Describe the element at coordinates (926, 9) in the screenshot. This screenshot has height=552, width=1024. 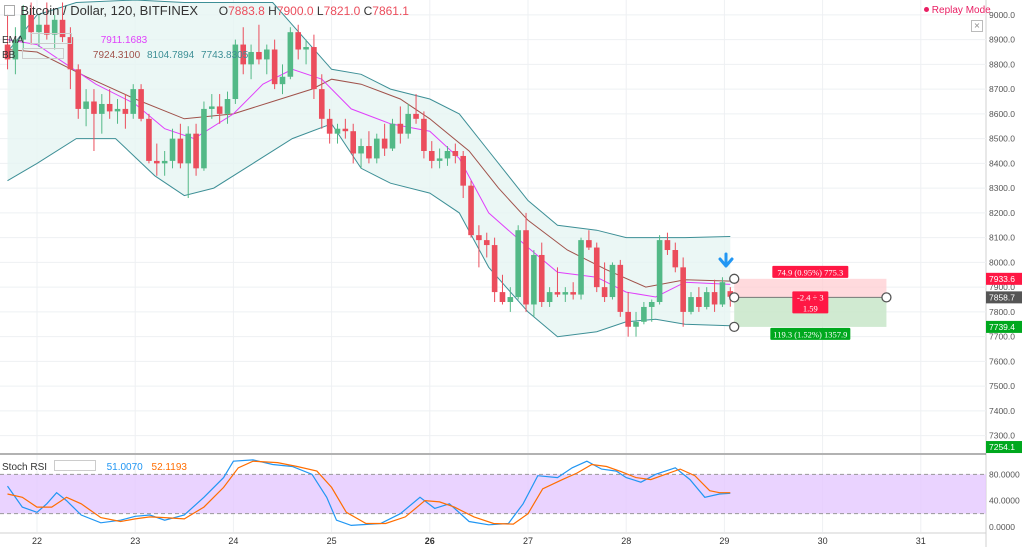
I see `record-icon` at that location.